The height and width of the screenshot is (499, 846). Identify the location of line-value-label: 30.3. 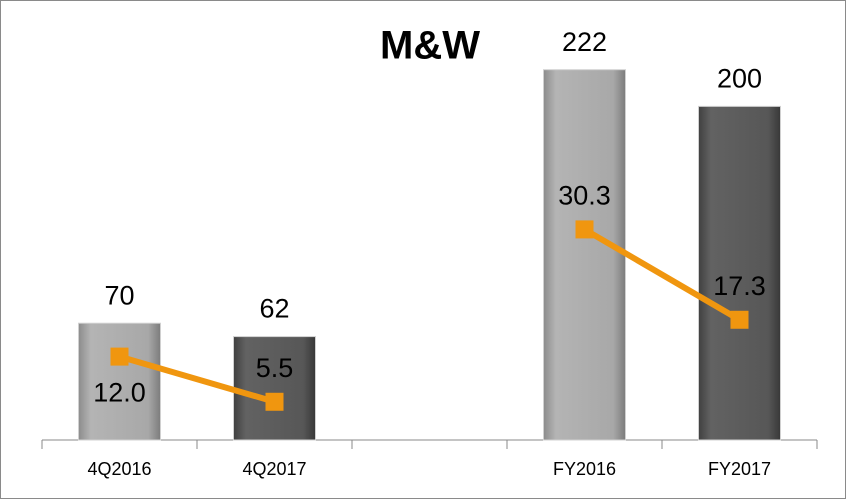
(584, 196).